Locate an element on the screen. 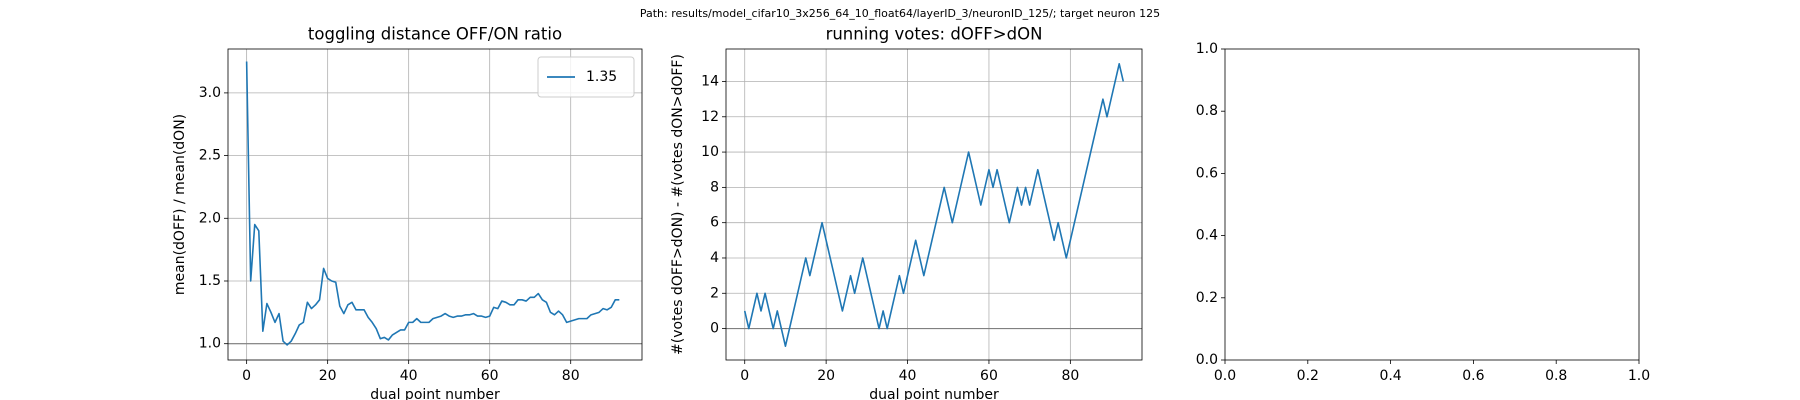  y-tick-label: 8 is located at coordinates (714, 187).